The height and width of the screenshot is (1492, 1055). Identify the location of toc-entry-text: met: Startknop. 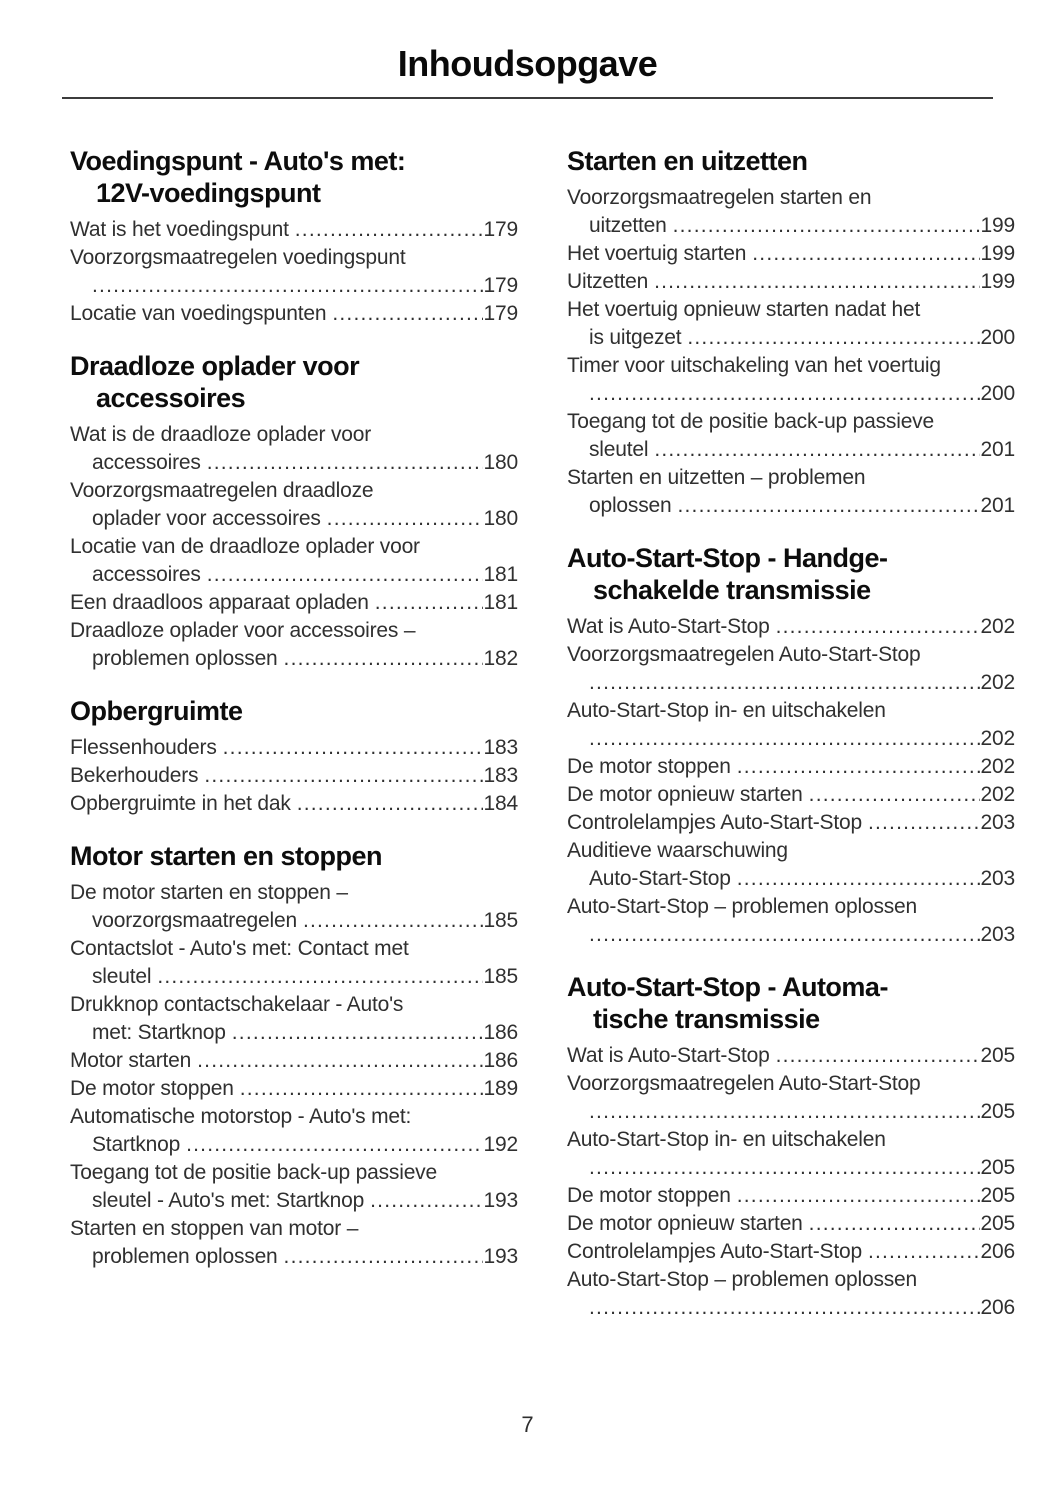
(159, 1032).